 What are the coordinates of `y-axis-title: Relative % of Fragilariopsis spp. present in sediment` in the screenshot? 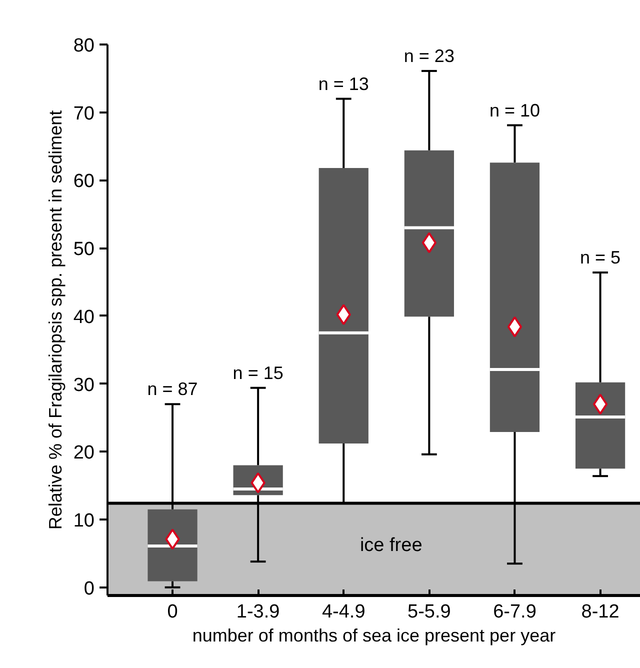 It's located at (55, 320).